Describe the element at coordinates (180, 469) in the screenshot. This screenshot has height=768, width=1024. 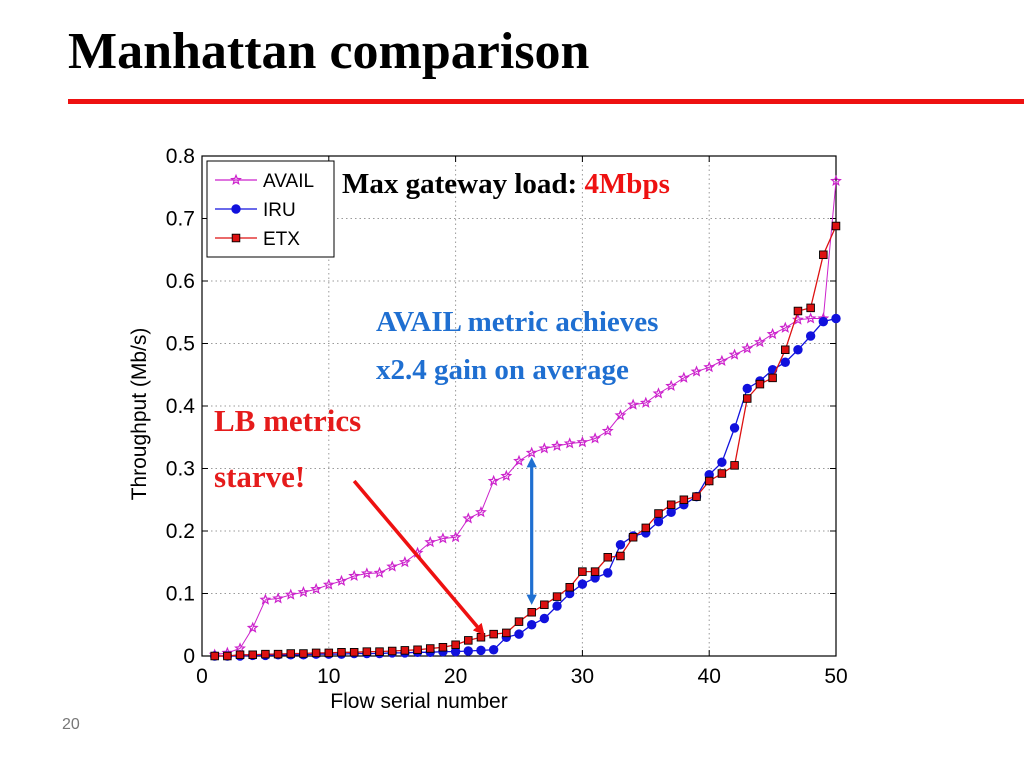
I see `y-tick-label: 0.3` at that location.